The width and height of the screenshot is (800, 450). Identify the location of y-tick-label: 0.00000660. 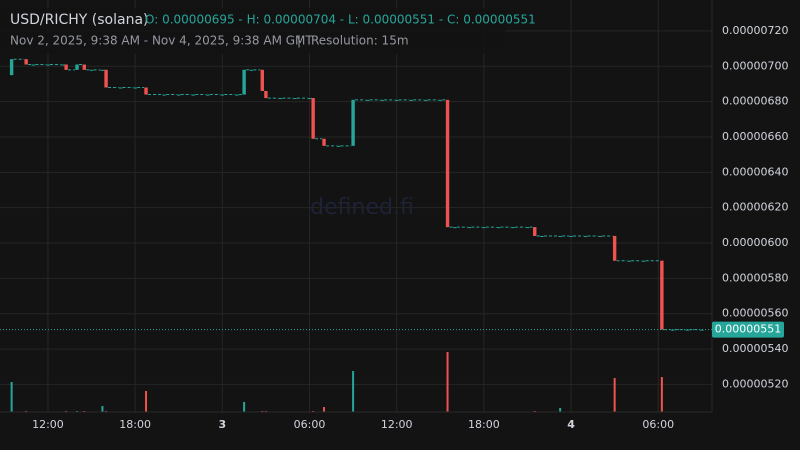
(755, 136).